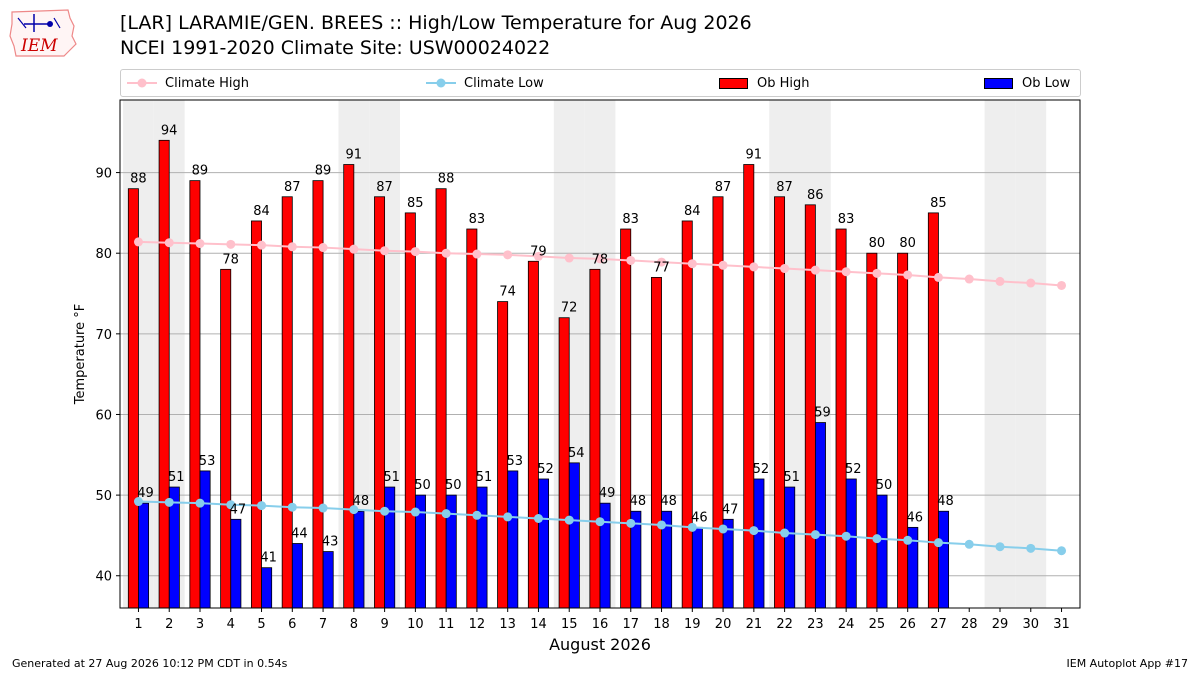  Describe the element at coordinates (600, 624) in the screenshot. I see `x-tick-label: 16` at that location.